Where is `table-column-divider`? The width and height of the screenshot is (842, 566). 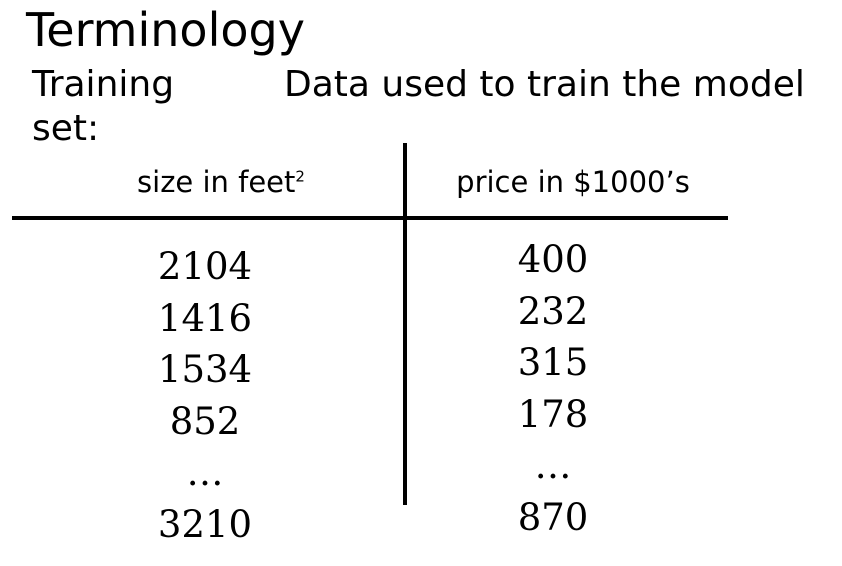
table-column-divider is located at coordinates (405, 324).